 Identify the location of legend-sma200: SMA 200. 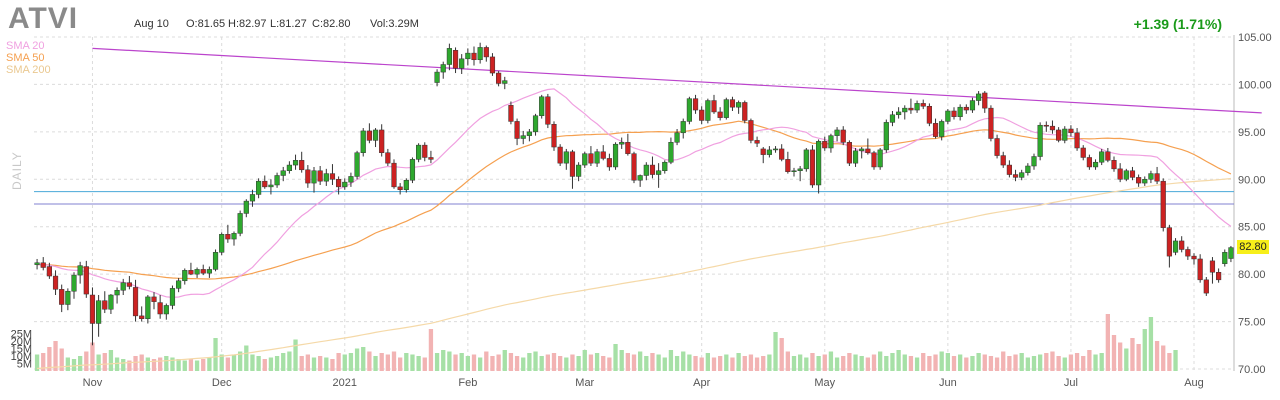
(28, 70).